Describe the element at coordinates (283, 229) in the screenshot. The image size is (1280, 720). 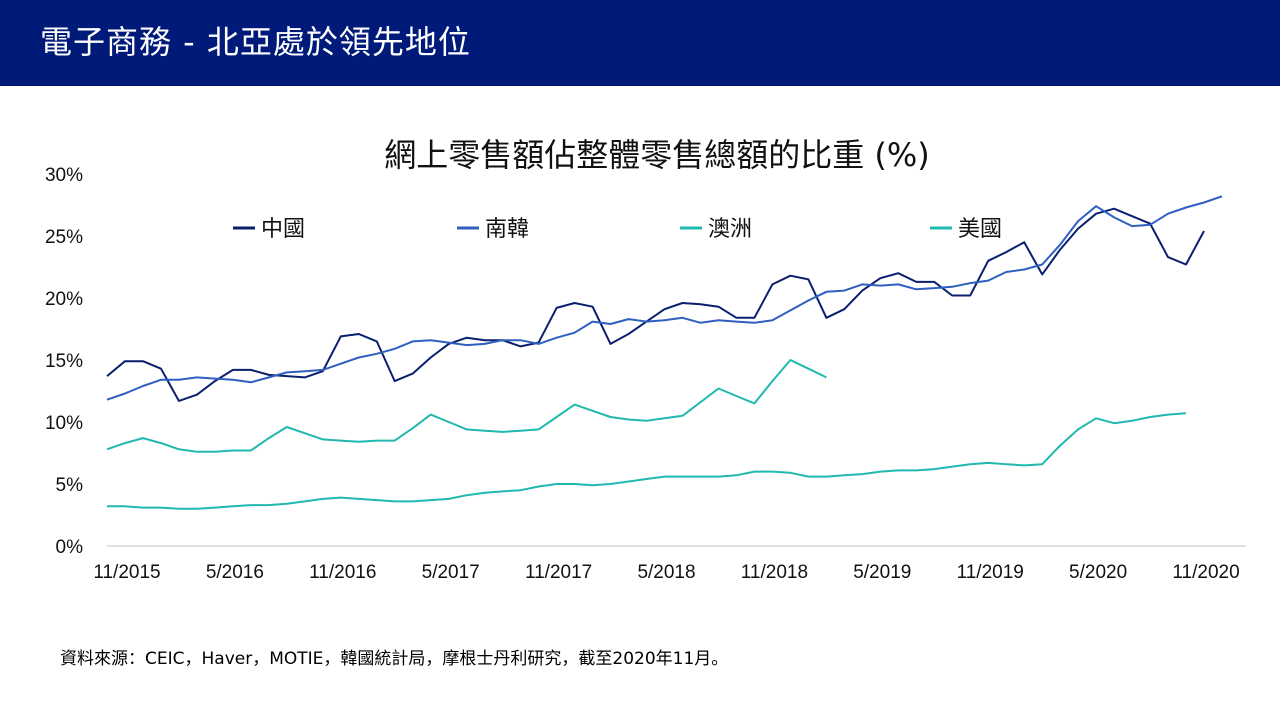
I see `legend-label: 中國` at that location.